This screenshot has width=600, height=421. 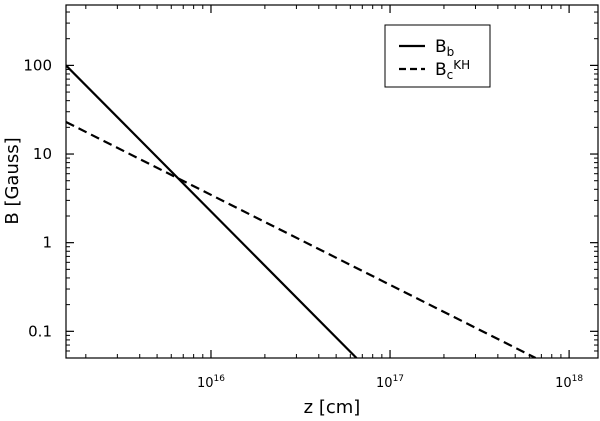 What do you see at coordinates (42, 154) in the screenshot?
I see `y-tick-label: 10` at bounding box center [42, 154].